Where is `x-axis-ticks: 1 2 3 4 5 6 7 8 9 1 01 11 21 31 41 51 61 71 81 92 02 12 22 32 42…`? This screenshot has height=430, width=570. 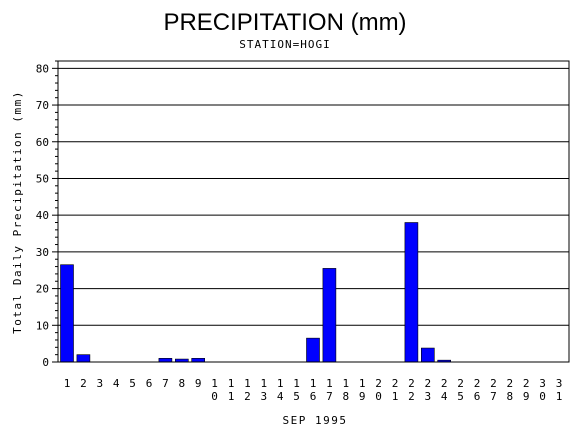 x-axis-ticks: 1 2 3 4 5 6 7 8 9 1 01 11 21 31 41 51 61 71 81 92 02 12 22 32 42… is located at coordinates (313, 390).